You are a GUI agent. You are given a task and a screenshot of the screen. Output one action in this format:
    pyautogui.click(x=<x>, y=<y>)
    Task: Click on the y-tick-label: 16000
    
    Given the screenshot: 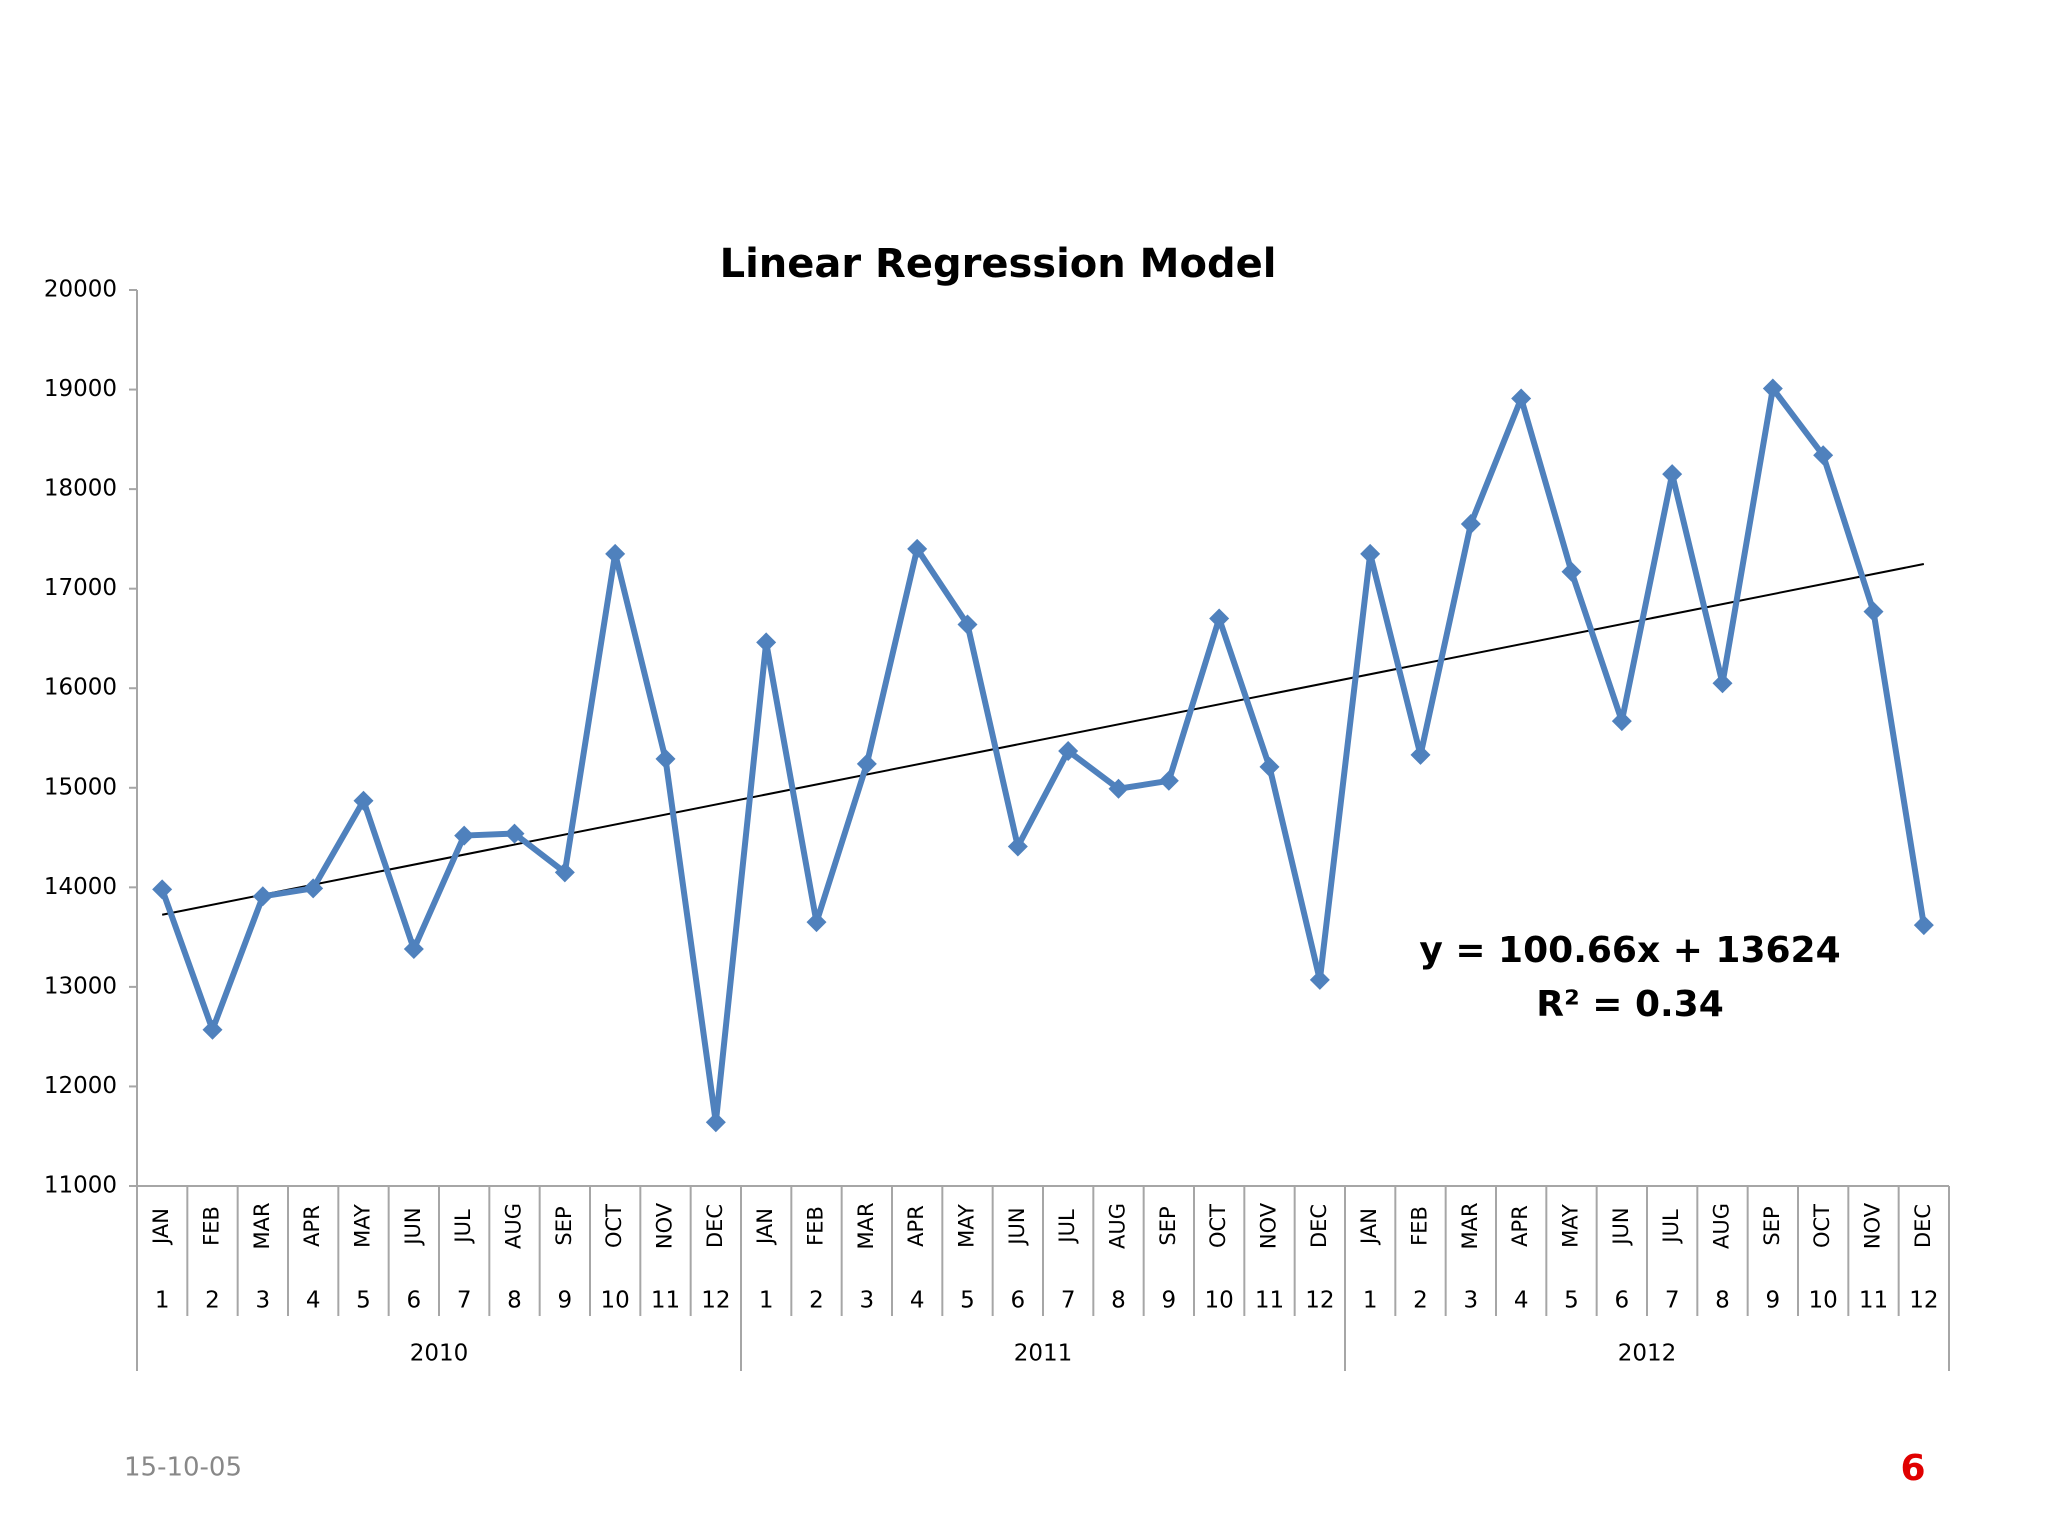 What is the action you would take?
    pyautogui.click(x=80, y=688)
    